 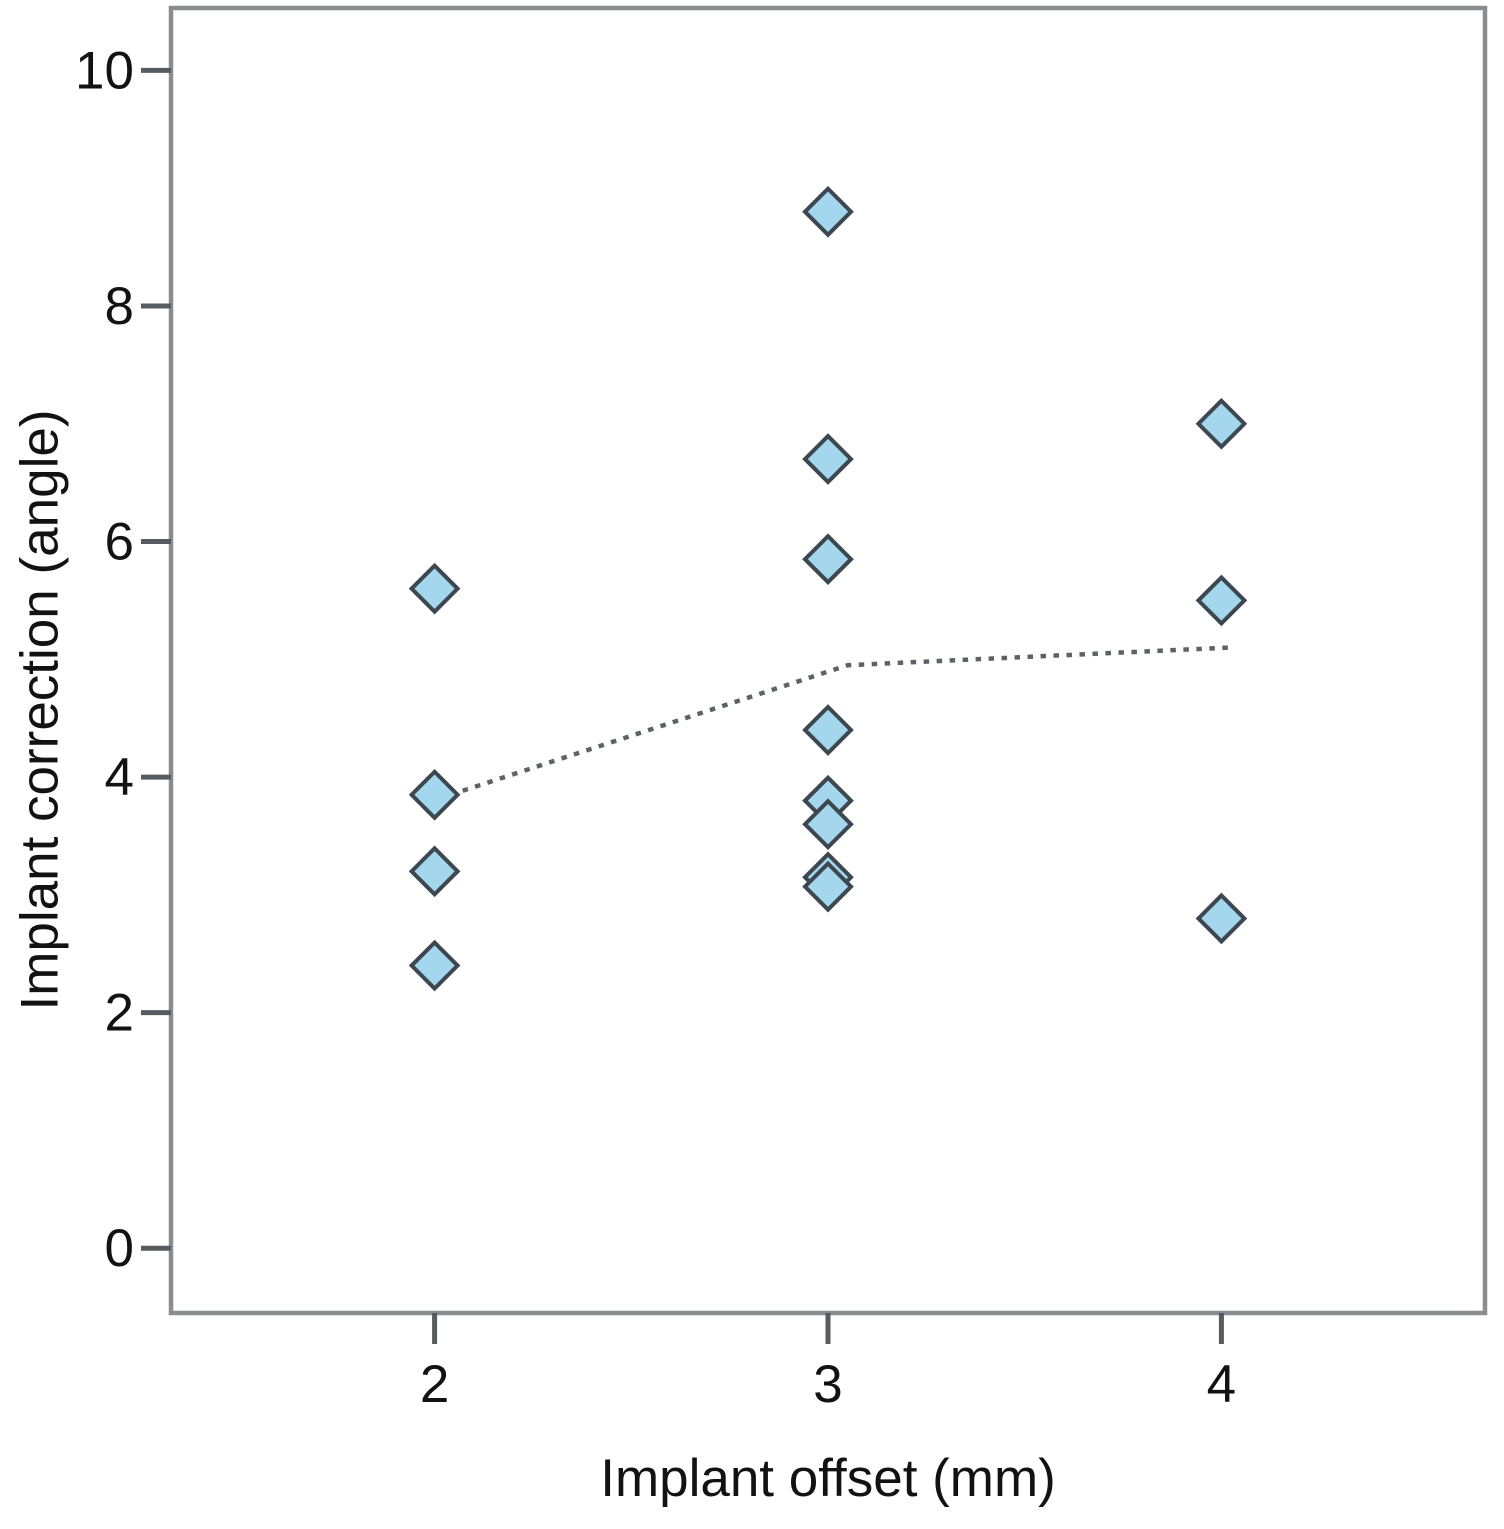 I want to click on x-axis-title: Implant offset (mm), so click(x=828, y=1478).